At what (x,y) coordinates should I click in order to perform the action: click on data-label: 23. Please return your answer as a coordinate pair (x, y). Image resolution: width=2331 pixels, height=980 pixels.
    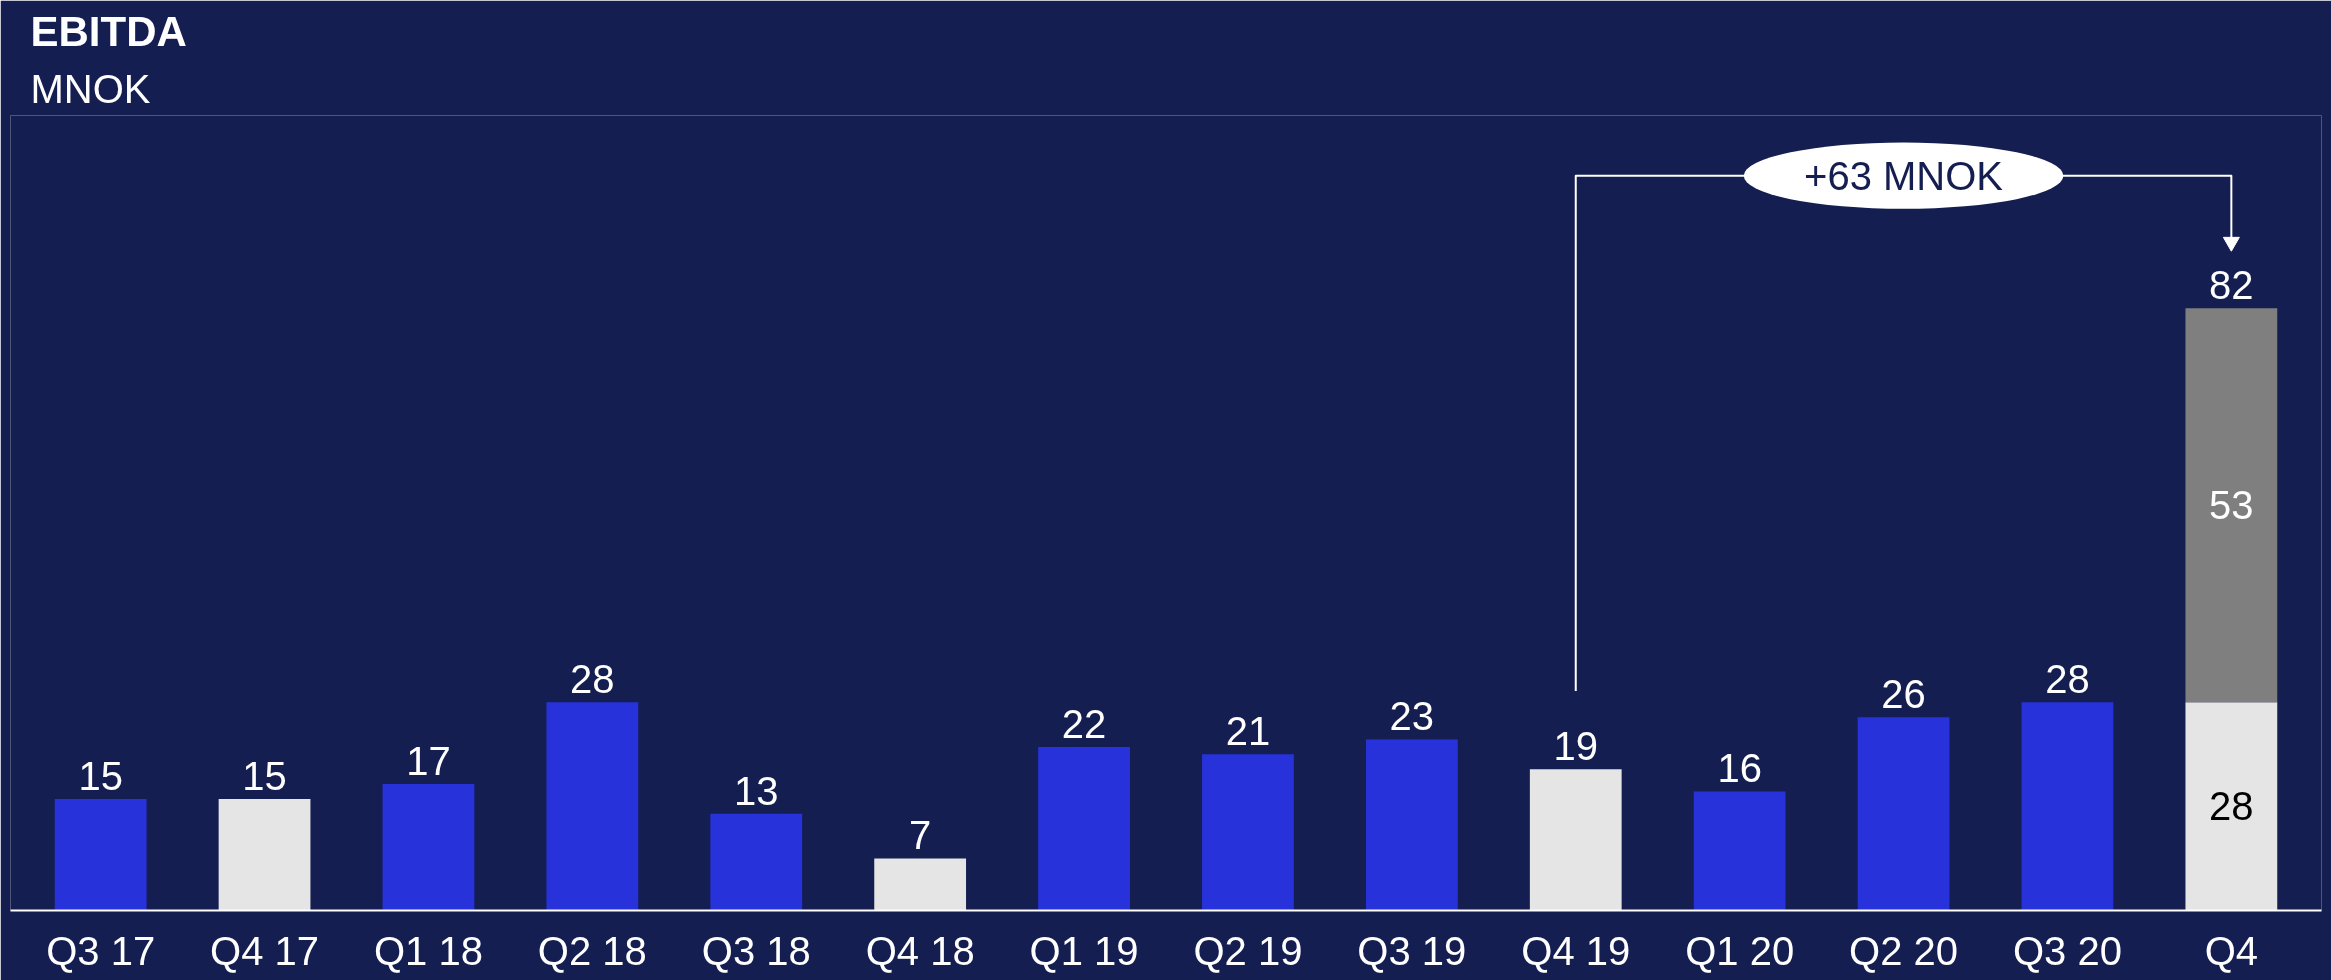
    Looking at the image, I should click on (1412, 716).